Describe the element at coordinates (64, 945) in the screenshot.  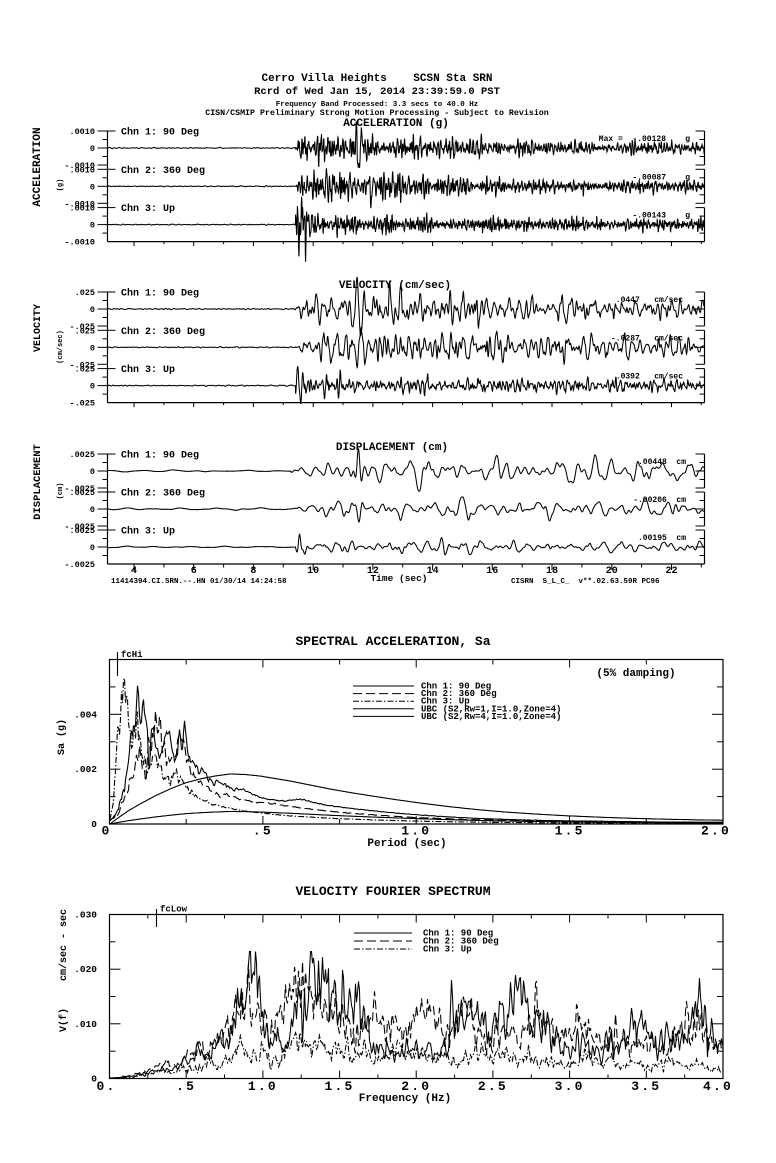
I see `svg-text: cm/sec - sec` at that location.